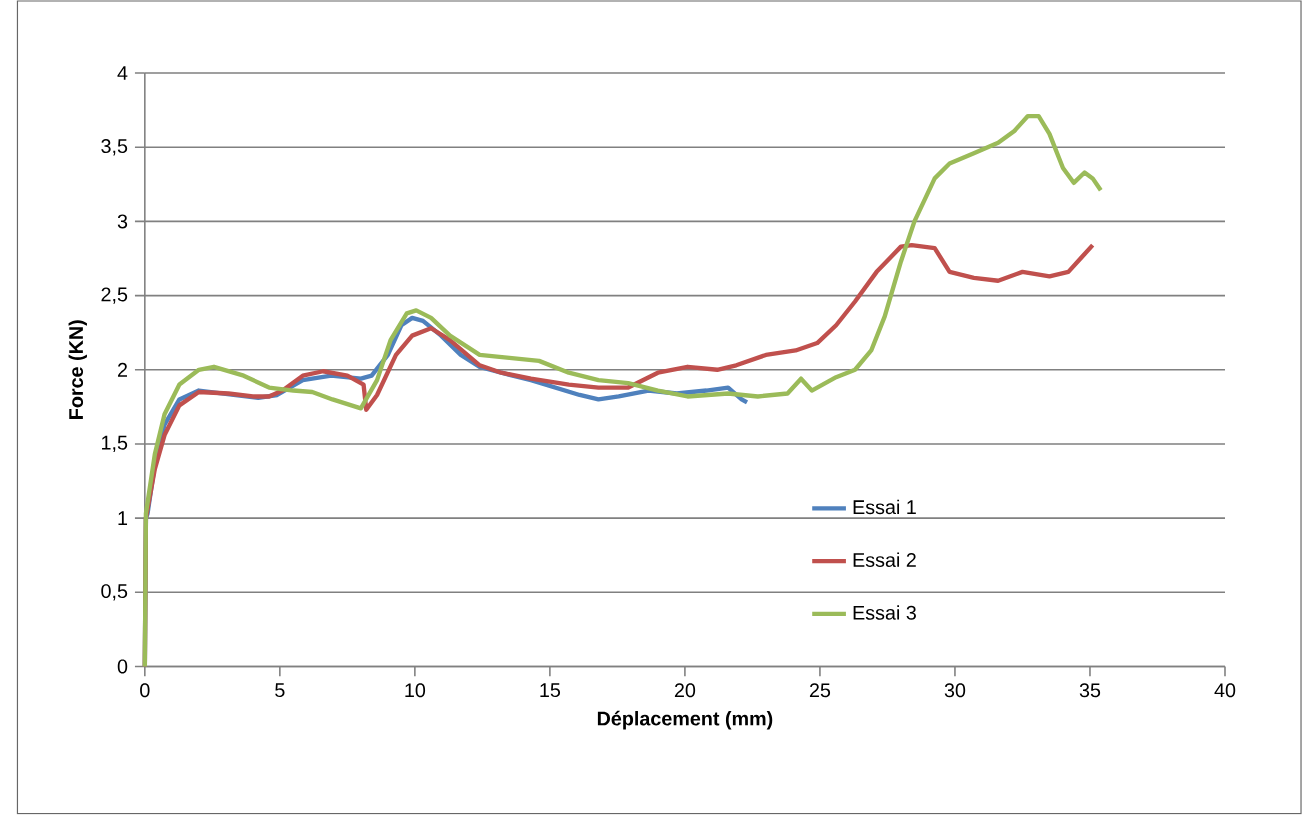  I want to click on y-tick-label: 0,5, so click(114, 592).